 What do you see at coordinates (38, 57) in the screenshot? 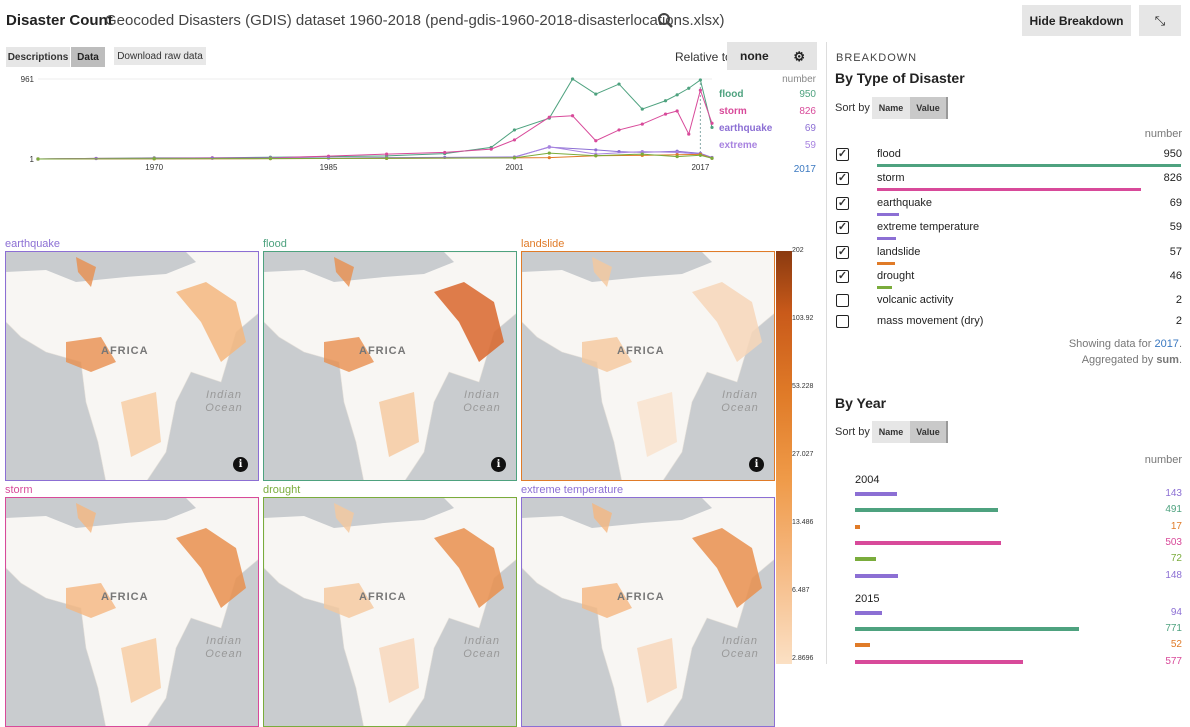
I see `tab-descriptions: Descriptions` at bounding box center [38, 57].